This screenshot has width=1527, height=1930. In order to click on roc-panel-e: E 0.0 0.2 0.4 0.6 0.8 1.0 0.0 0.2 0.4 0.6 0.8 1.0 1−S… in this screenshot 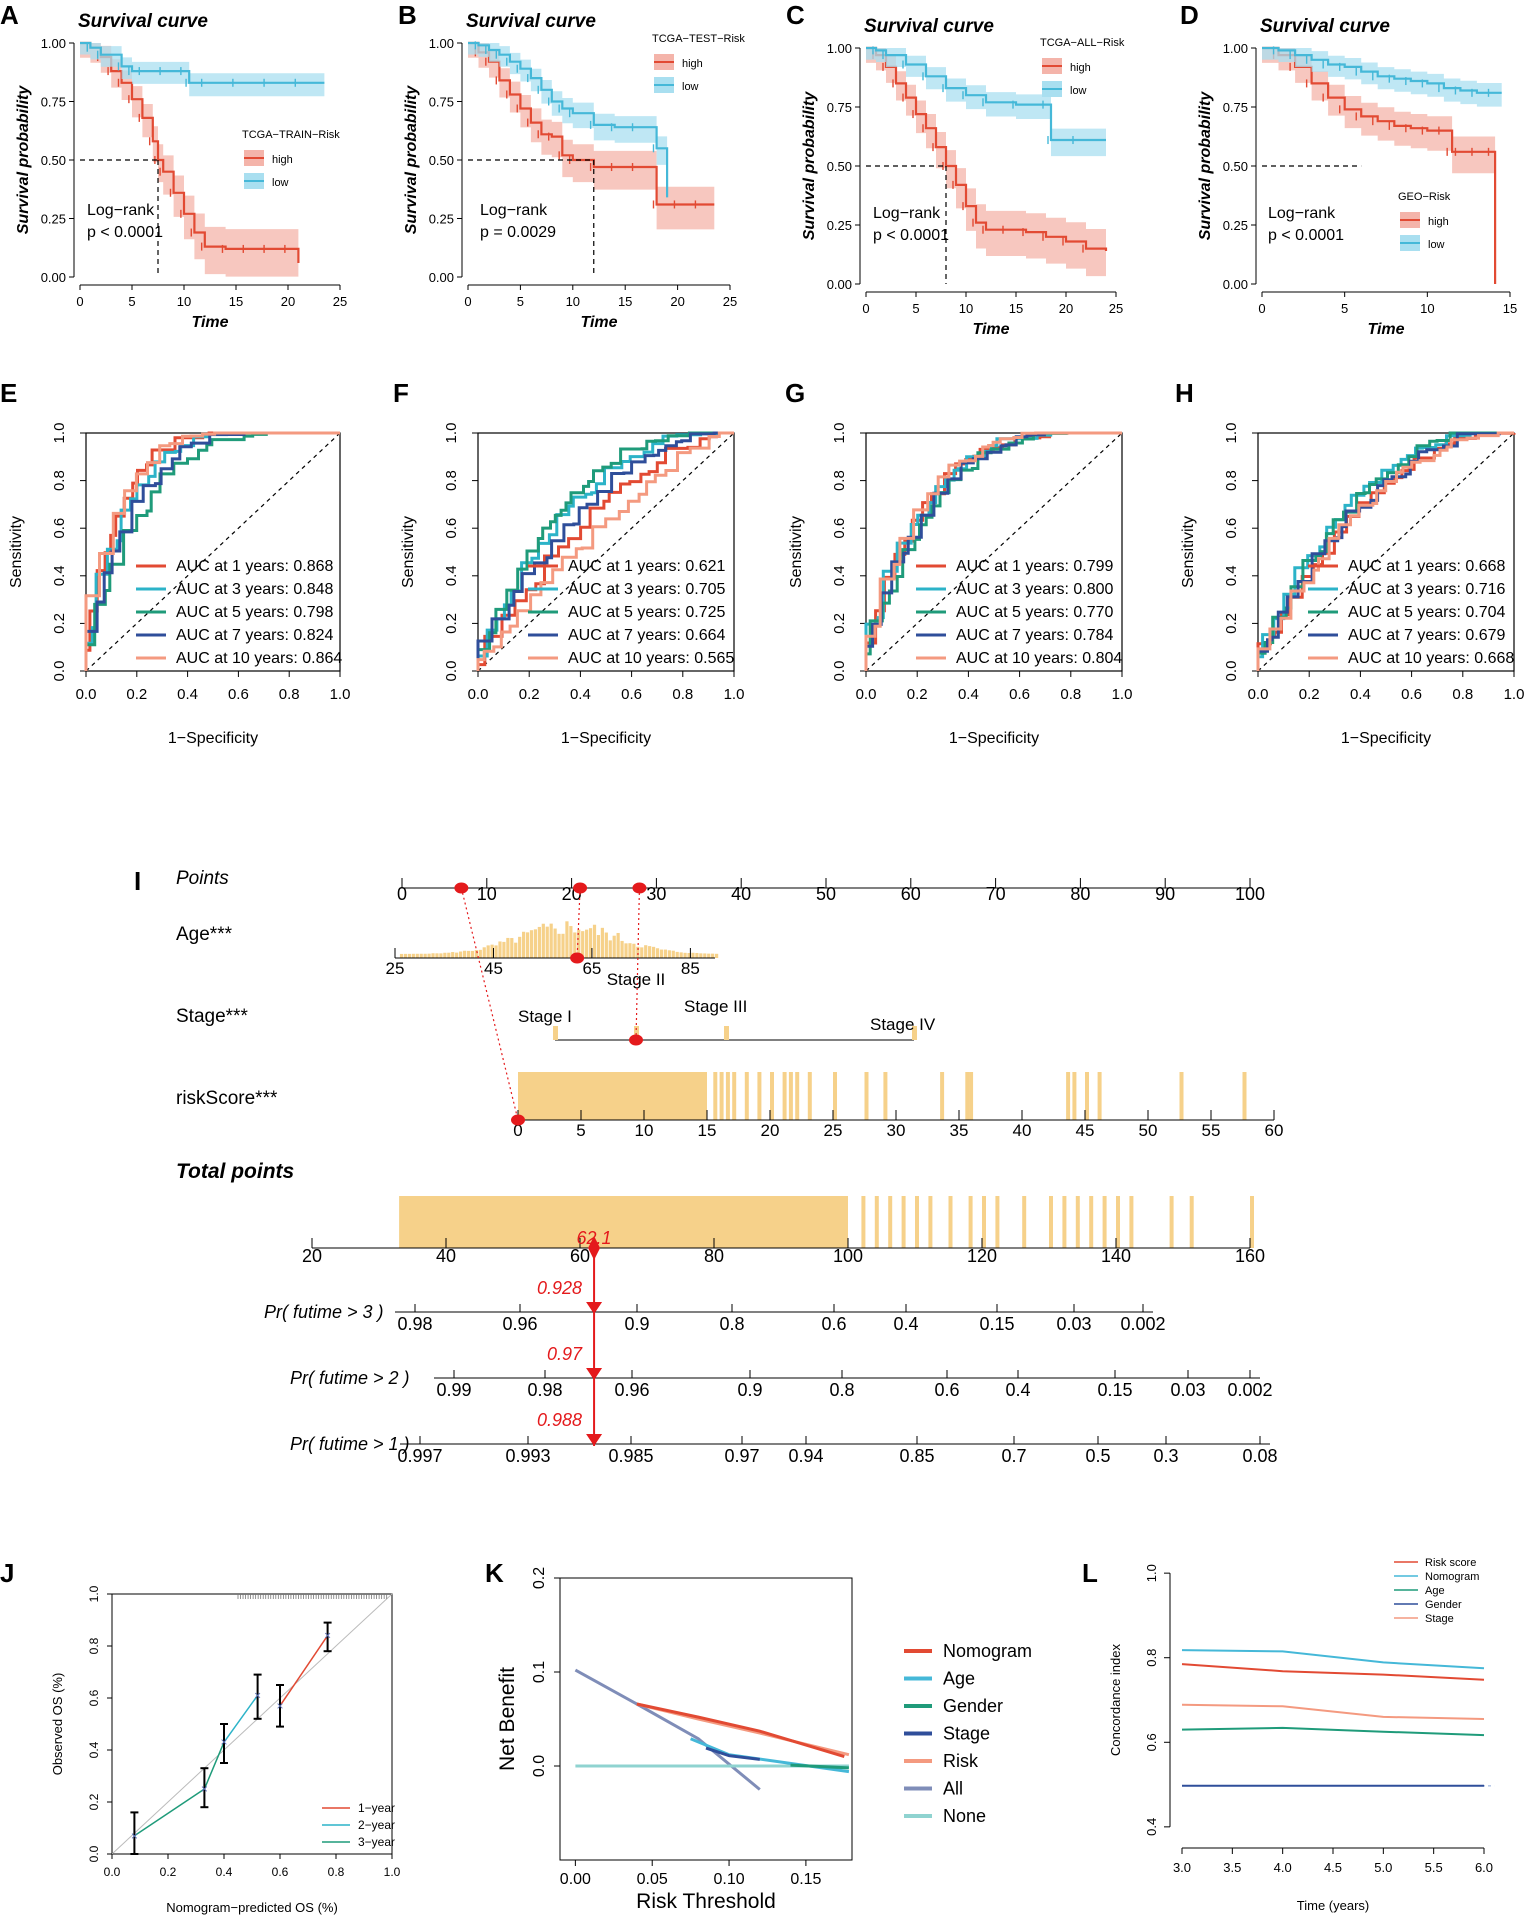, I will do `click(175, 562)`.